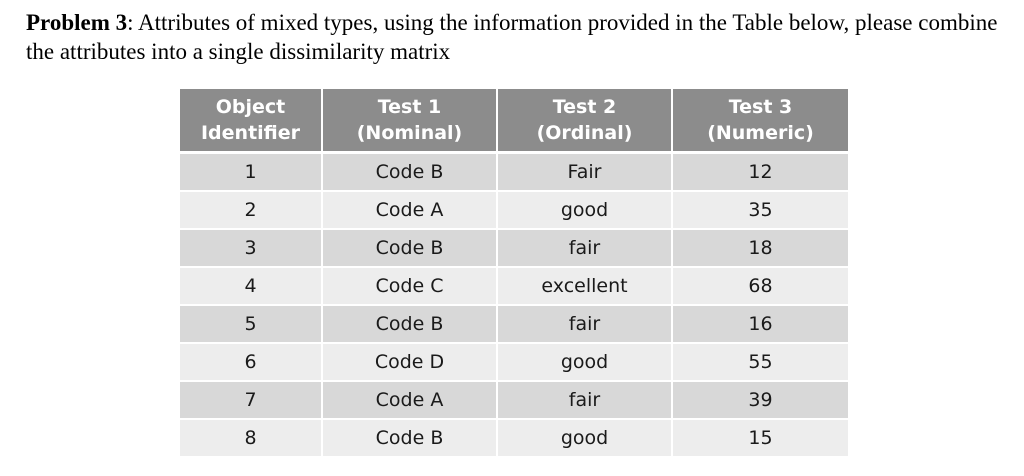 The width and height of the screenshot is (1024, 476). I want to click on cell-test-1: Code D, so click(410, 362).